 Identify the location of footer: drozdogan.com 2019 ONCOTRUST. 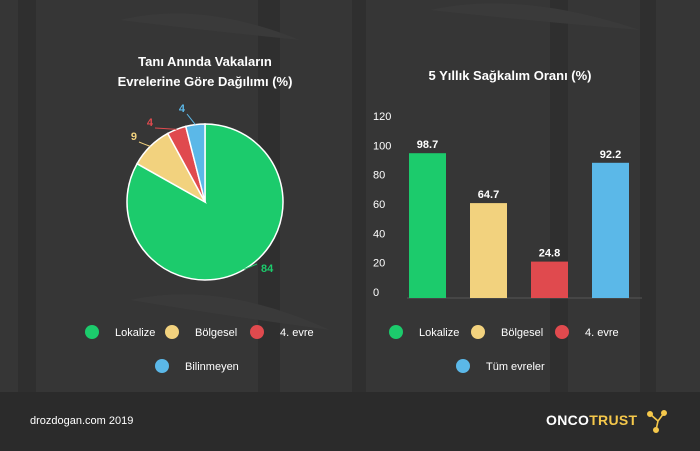
(350, 421).